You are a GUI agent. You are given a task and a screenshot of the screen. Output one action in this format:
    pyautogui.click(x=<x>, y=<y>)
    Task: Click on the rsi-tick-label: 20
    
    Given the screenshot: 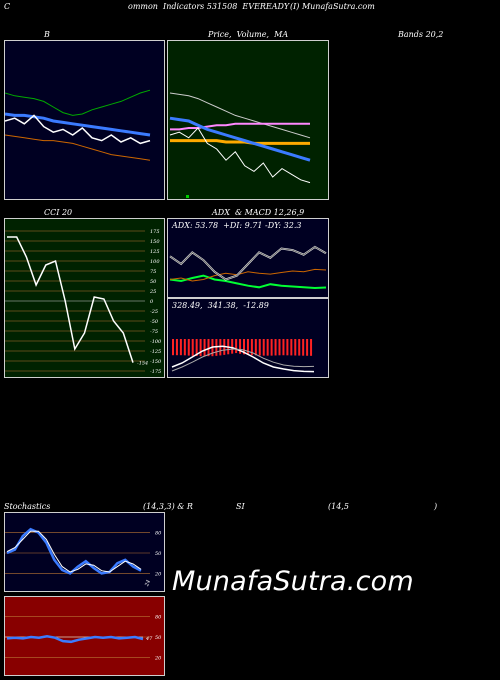 What is the action you would take?
    pyautogui.click(x=158, y=658)
    